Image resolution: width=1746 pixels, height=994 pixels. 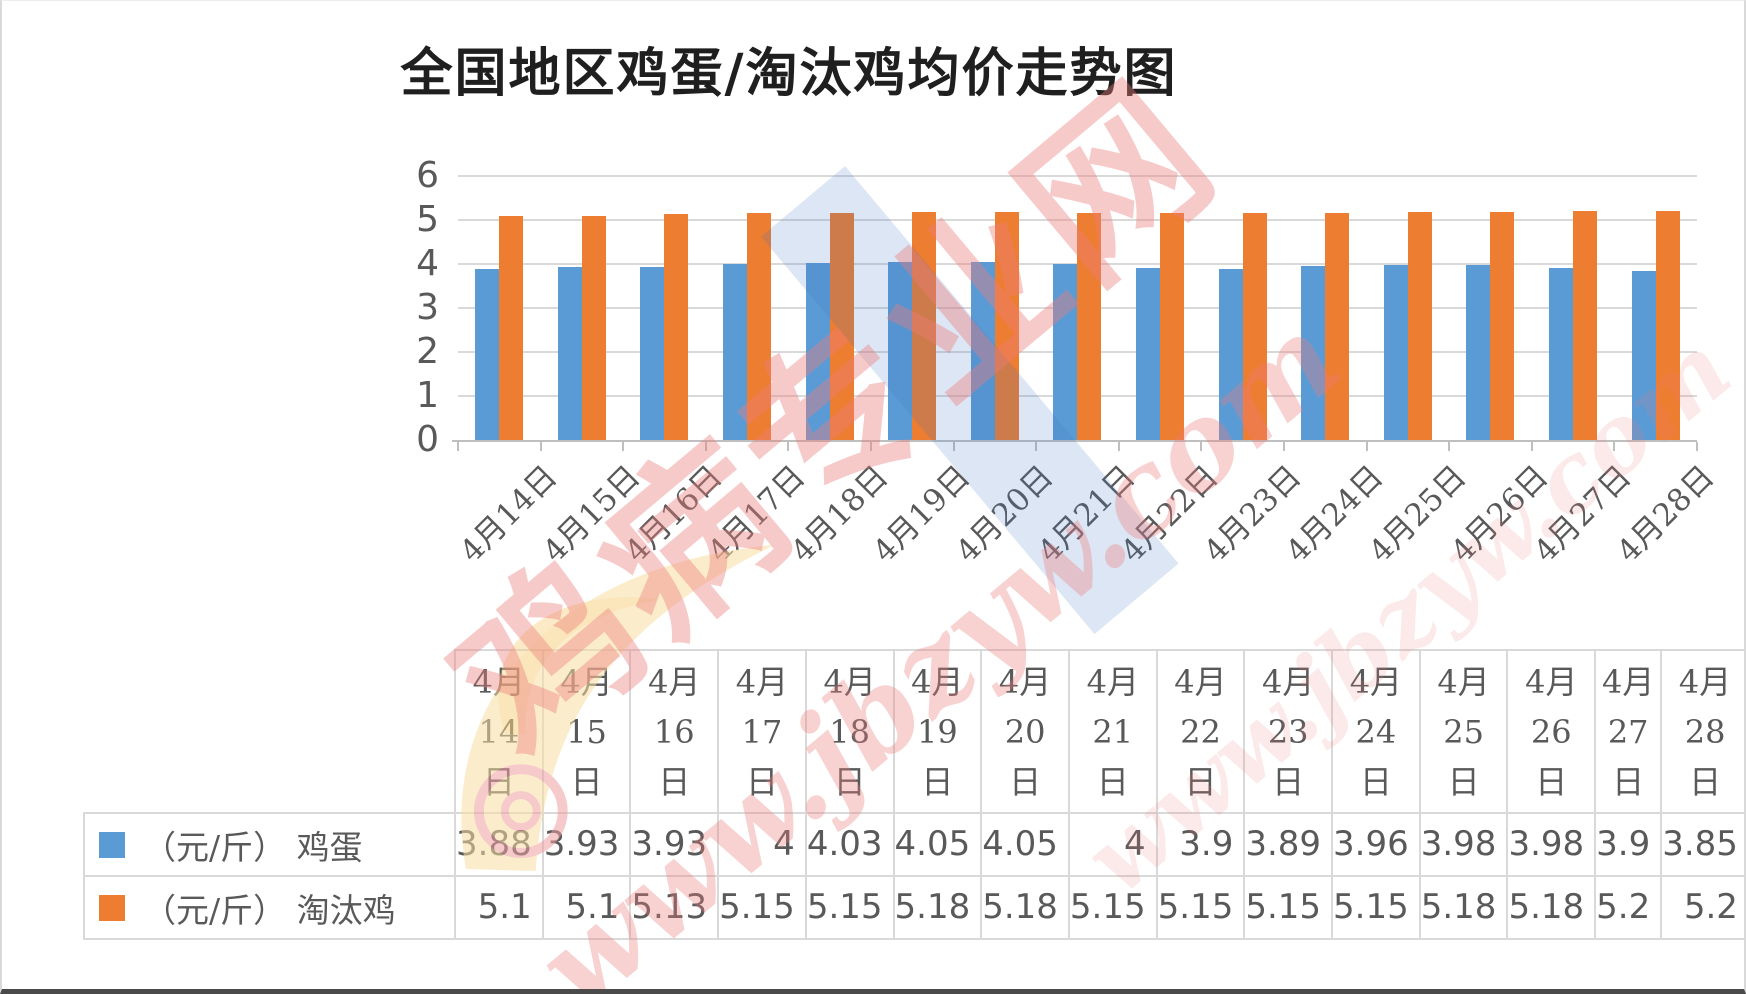 I want to click on table-header-4月25日: 4月 25 日, so click(x=1464, y=731).